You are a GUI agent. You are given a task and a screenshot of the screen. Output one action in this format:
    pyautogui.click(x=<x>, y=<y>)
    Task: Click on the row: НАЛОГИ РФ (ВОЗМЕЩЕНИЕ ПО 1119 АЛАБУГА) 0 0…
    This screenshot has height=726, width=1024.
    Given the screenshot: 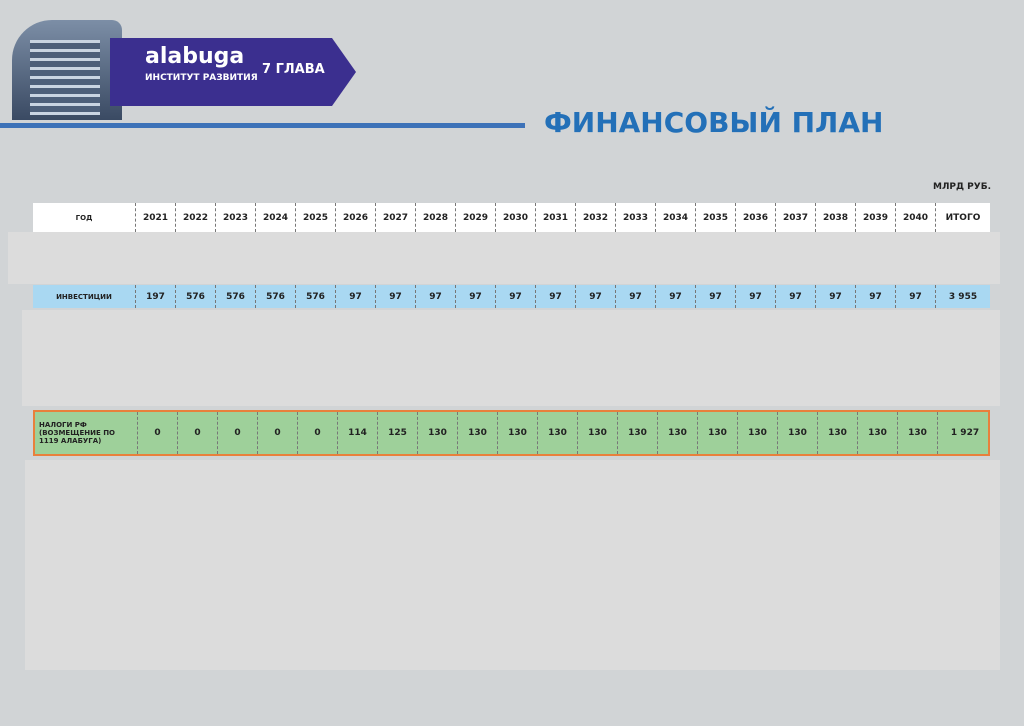 What is the action you would take?
    pyautogui.click(x=511, y=433)
    